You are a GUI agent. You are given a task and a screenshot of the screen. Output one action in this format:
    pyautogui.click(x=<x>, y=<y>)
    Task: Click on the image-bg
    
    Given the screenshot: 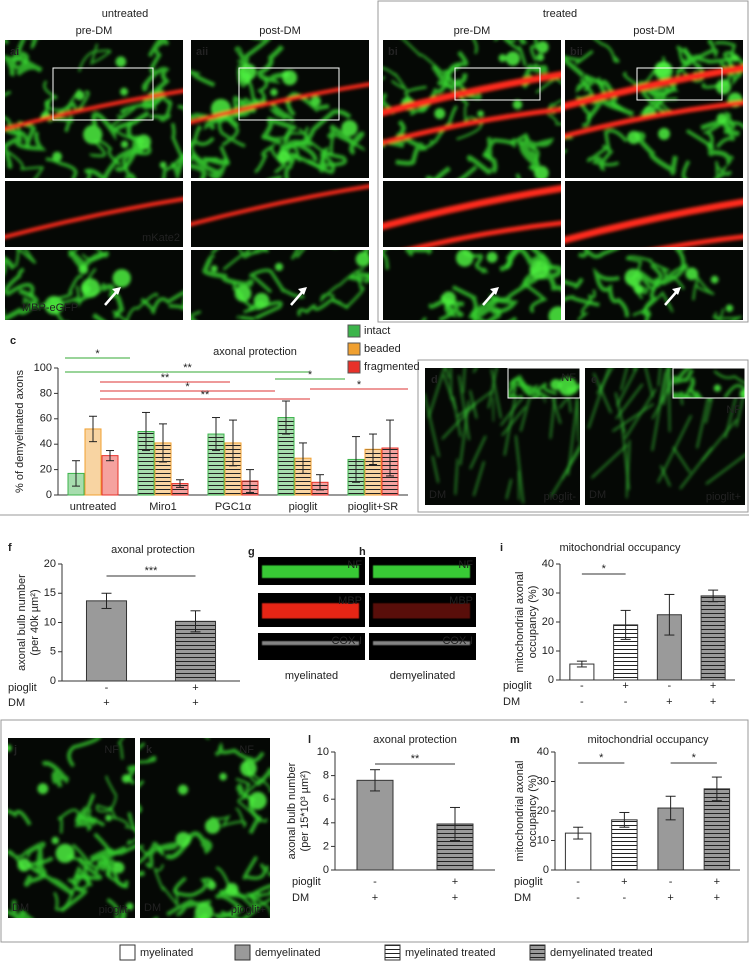 What is the action you would take?
    pyautogui.click(x=71, y=828)
    